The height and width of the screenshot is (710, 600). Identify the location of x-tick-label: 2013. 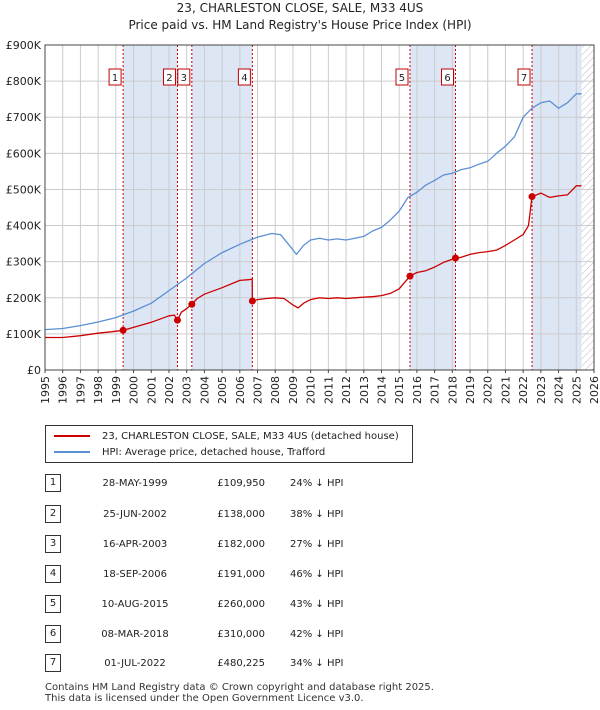
(364, 390).